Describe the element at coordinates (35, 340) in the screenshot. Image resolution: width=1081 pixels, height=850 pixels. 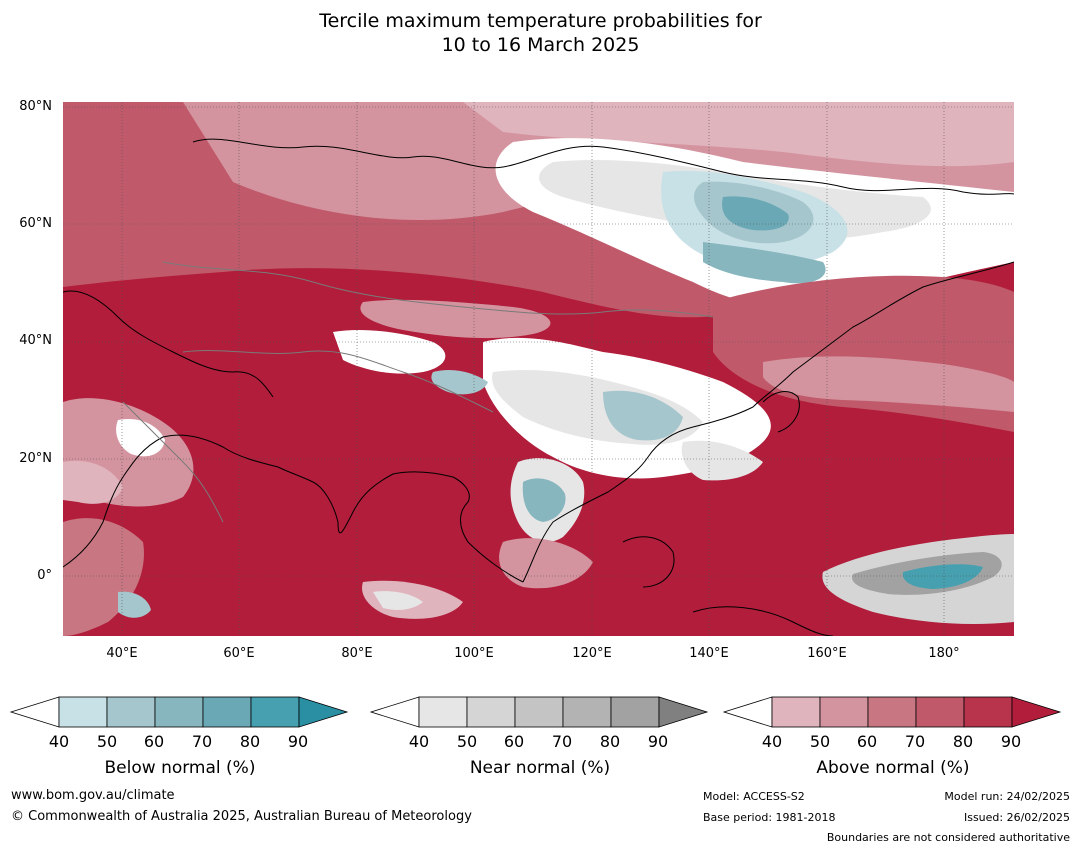
I see `lat-label-40n: 40°N` at that location.